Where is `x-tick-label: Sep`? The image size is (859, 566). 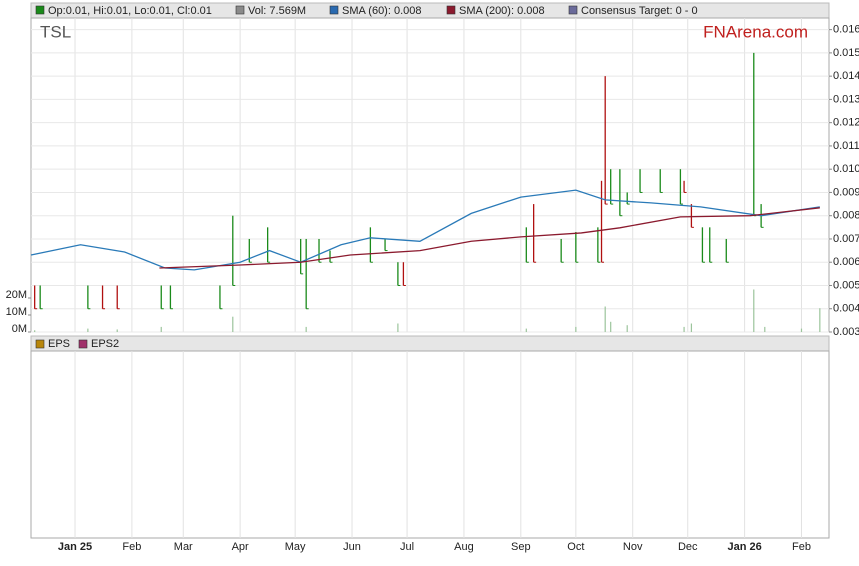
x-tick-label: Sep is located at coordinates (521, 547).